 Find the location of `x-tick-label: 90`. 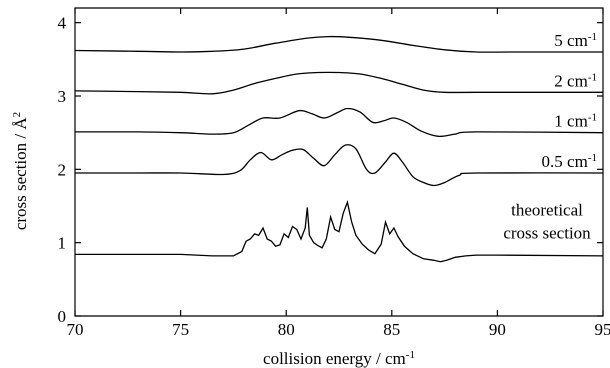

x-tick-label: 90 is located at coordinates (497, 329).